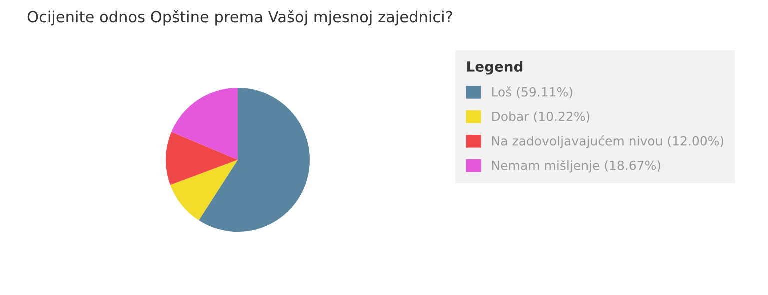 The width and height of the screenshot is (768, 295). What do you see at coordinates (240, 18) in the screenshot?
I see `chart-title: Ocijenite odnos Opštine prema Vašoj mjesnoj zajednici?` at bounding box center [240, 18].